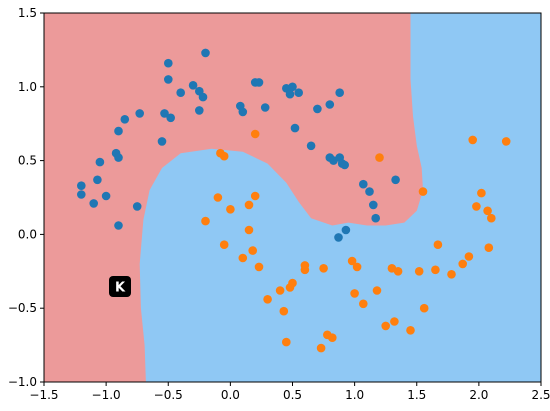 This screenshot has height=411, width=550. What do you see at coordinates (27, 13) in the screenshot?
I see `y-tick-label: 1.5` at bounding box center [27, 13].